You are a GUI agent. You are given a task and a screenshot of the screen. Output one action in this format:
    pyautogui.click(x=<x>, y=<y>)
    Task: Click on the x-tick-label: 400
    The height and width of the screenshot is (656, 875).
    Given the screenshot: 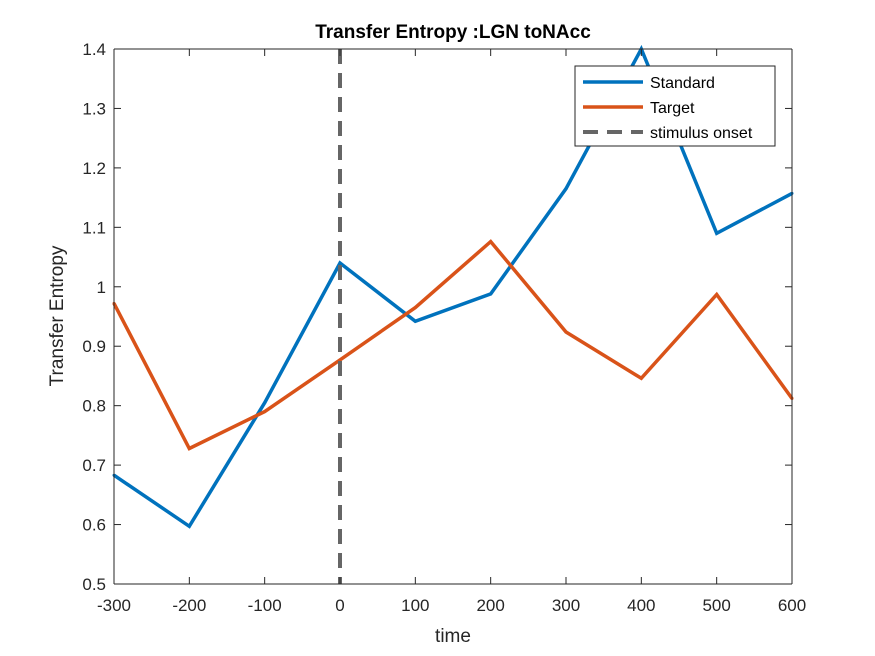 What is the action you would take?
    pyautogui.click(x=641, y=605)
    